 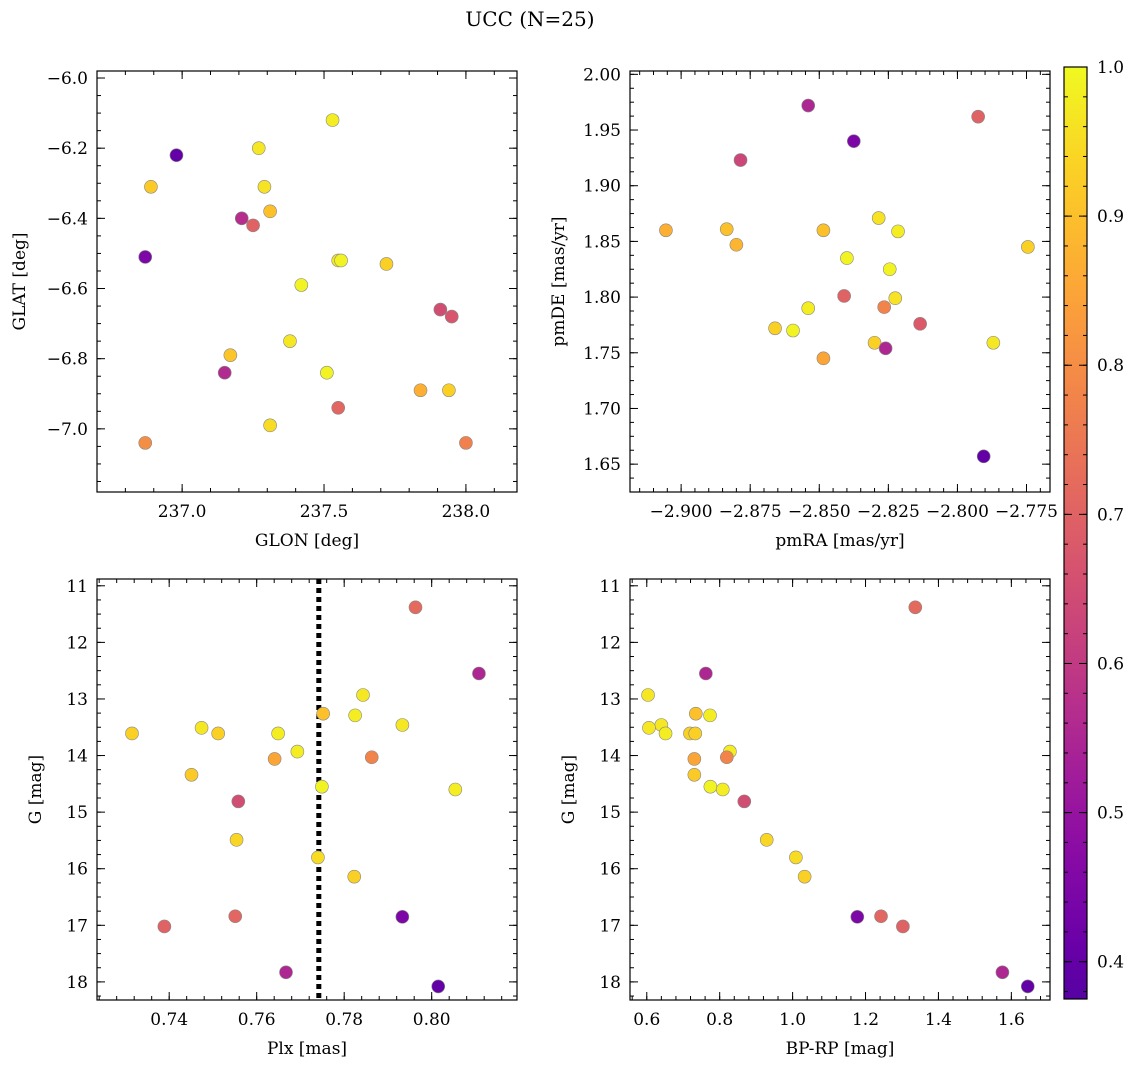 What do you see at coordinates (681, 512) in the screenshot?
I see `x-tick-label: −2.900` at bounding box center [681, 512].